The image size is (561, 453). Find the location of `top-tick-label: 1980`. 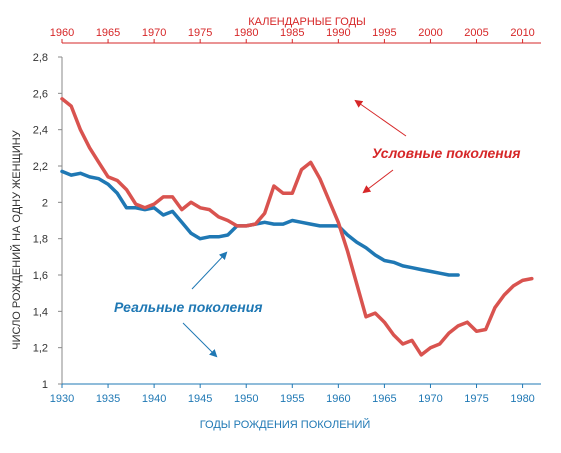

top-tick-label: 1980 is located at coordinates (246, 33).